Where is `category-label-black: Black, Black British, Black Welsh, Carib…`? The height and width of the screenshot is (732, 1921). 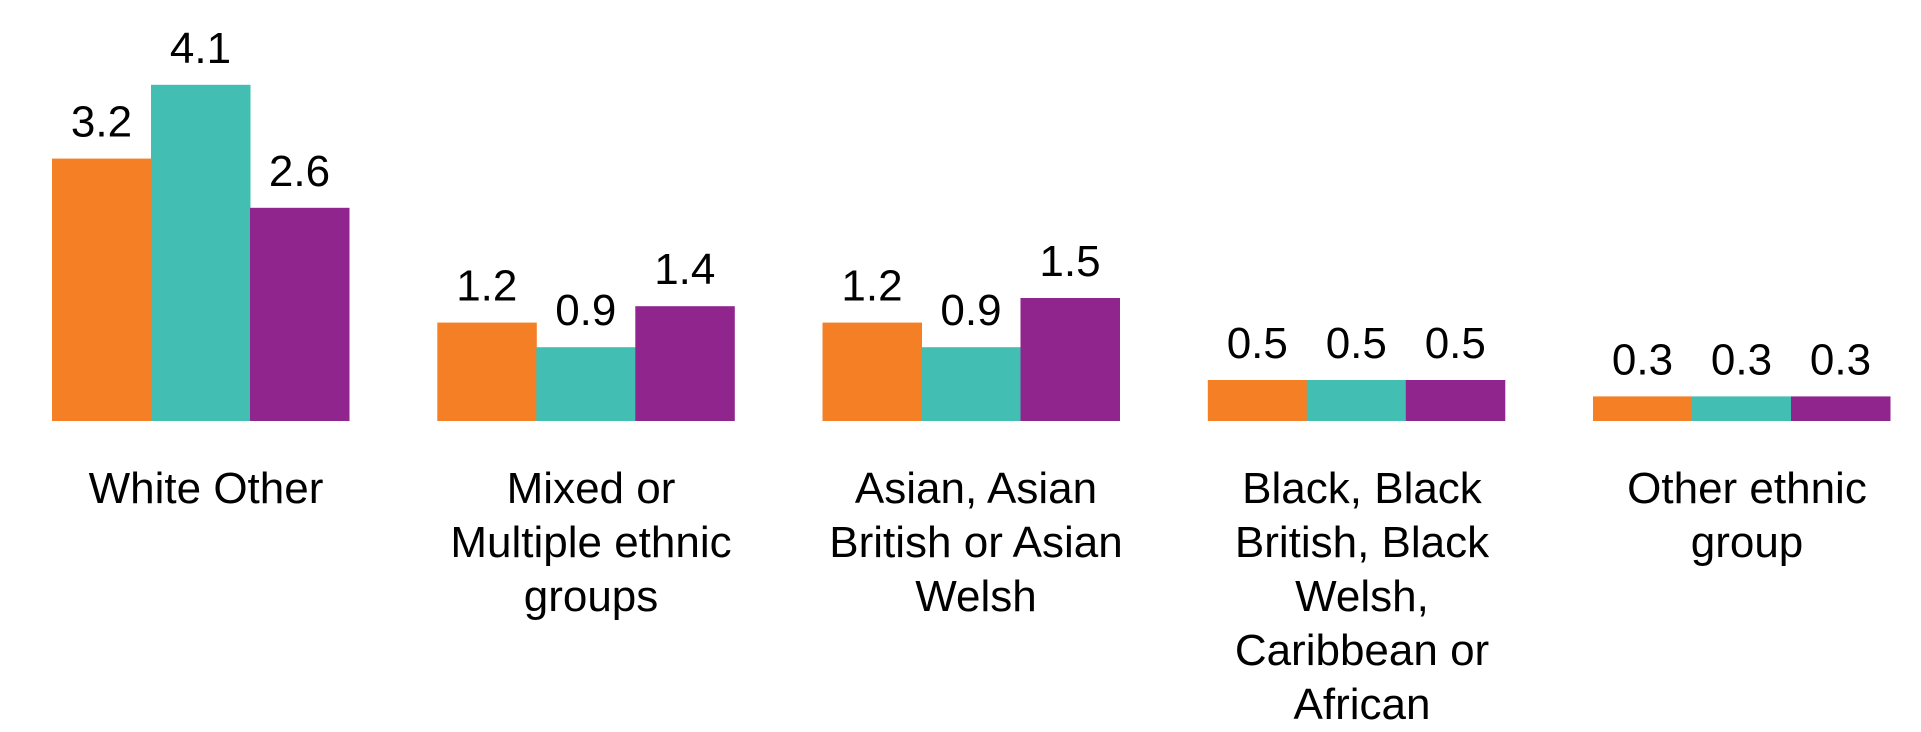
category-label-black: Black, Black British, Black Welsh, Carib… is located at coordinates (1362, 597).